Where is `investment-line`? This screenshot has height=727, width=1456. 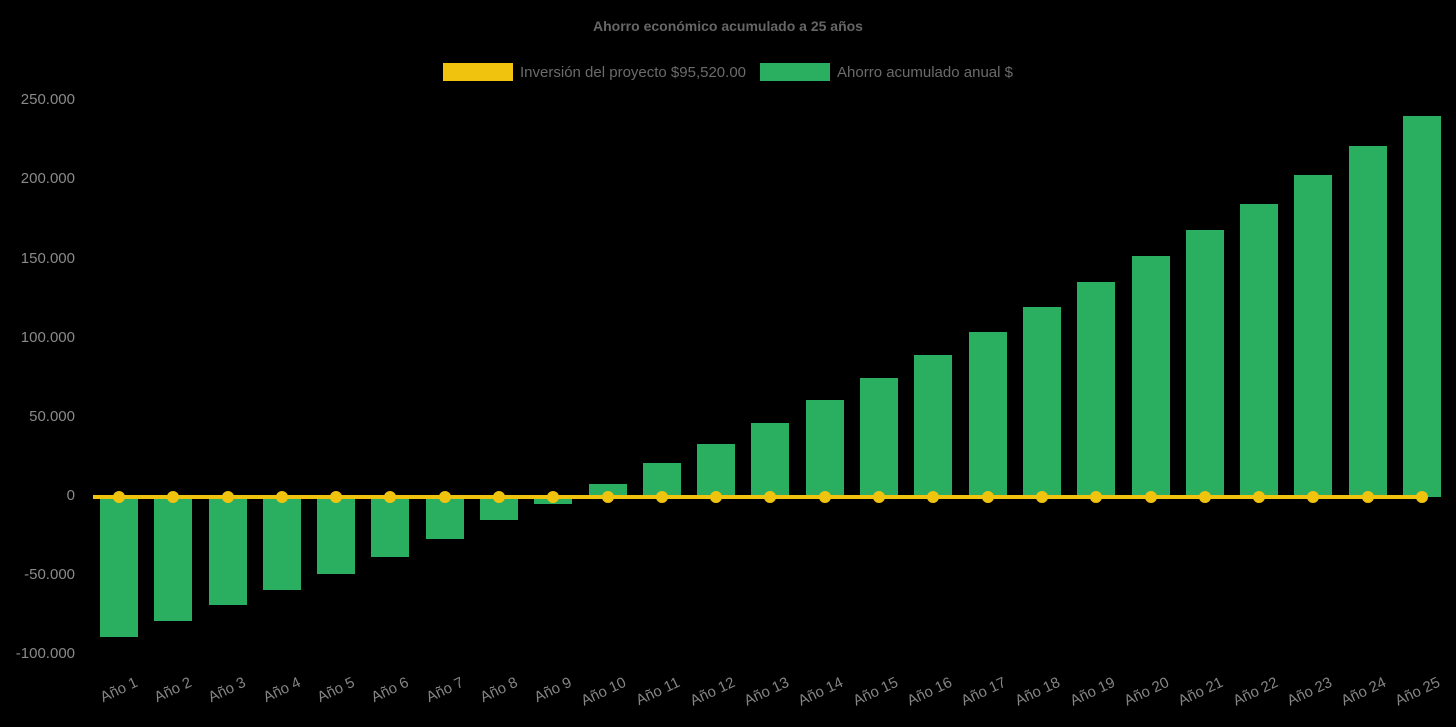 investment-line is located at coordinates (757, 497).